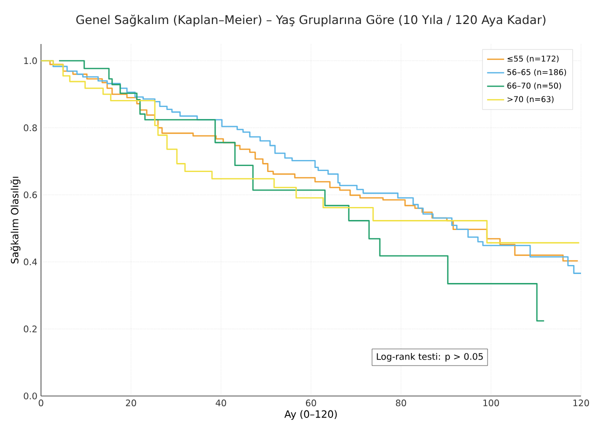  Describe the element at coordinates (429, 357) in the screenshot. I see `annotation: Log-rank testi: p > 0.05` at that location.